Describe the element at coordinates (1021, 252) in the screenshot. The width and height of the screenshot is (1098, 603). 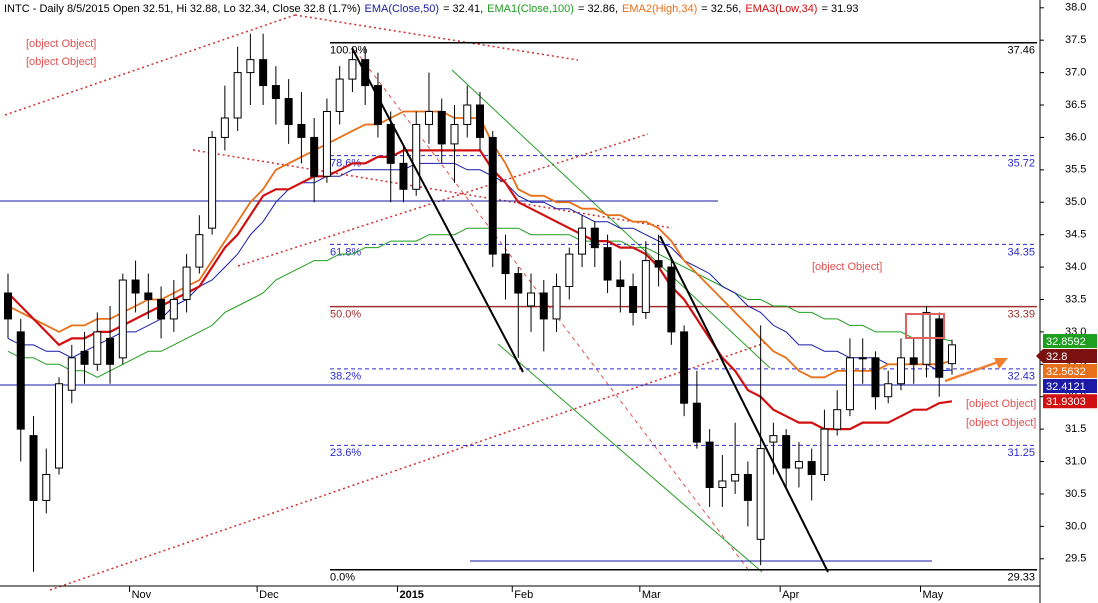
I see `fib-value: 34.35` at that location.